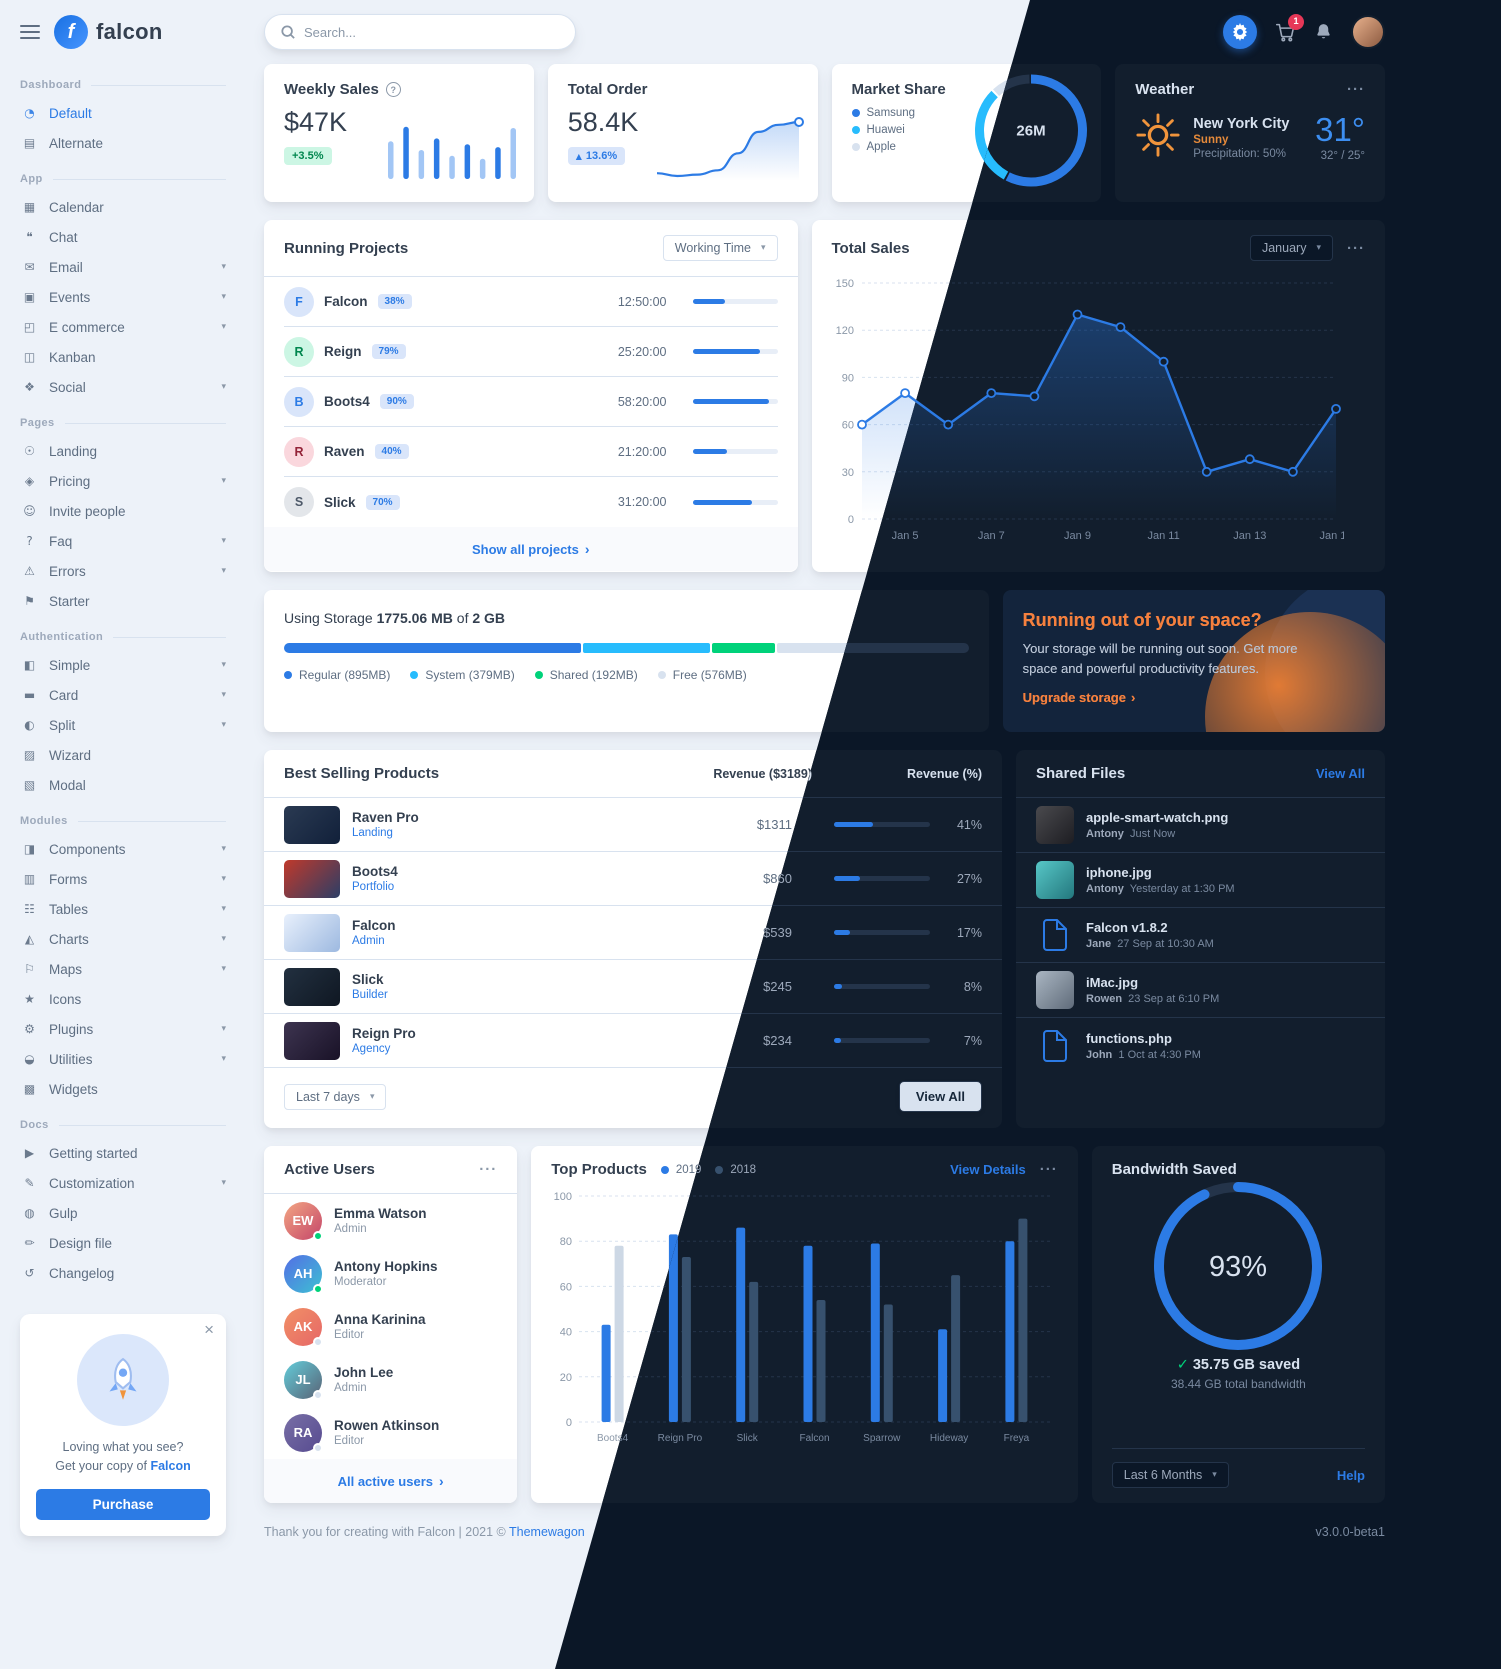 This screenshot has width=1501, height=1669. What do you see at coordinates (123, 1183) in the screenshot?
I see `sidebar-item-customization: ✎ Customization ▾` at bounding box center [123, 1183].